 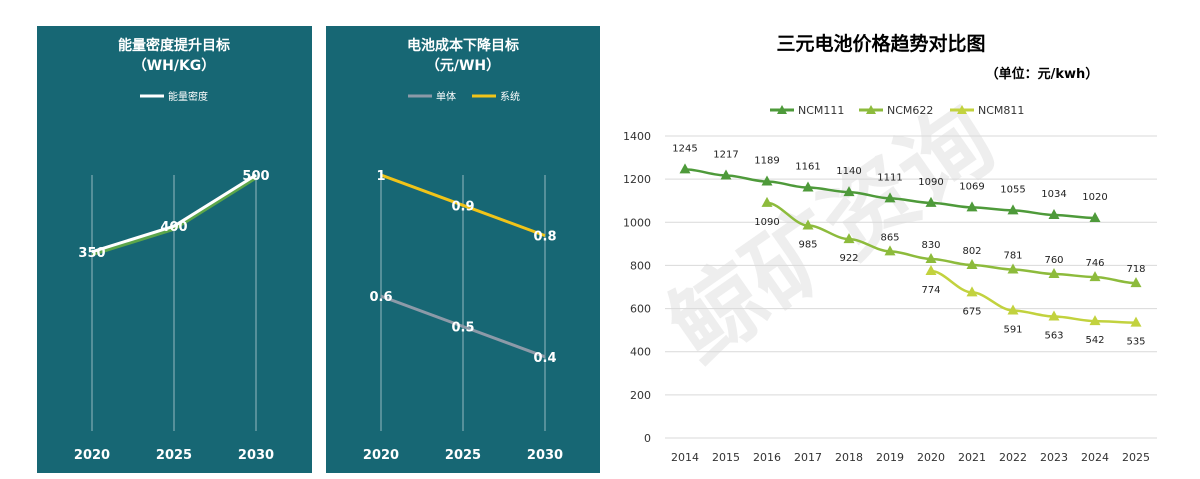 I want to click on data-label: 830, so click(x=930, y=245).